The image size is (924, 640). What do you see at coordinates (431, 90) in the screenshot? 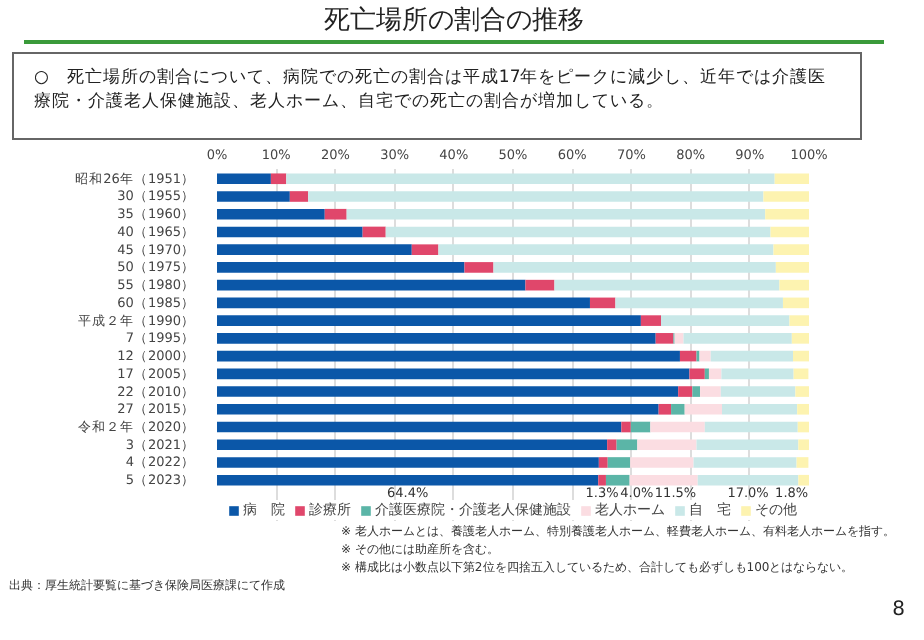
I see `chart-subtitle: ○ 死亡場所の割合について、病院での死亡の割合は平成17年をピークに減少し、近年では介護医療院・介護老人保健施設、老人ホーム、自宅での死亡の割合が増加している。` at bounding box center [431, 90].